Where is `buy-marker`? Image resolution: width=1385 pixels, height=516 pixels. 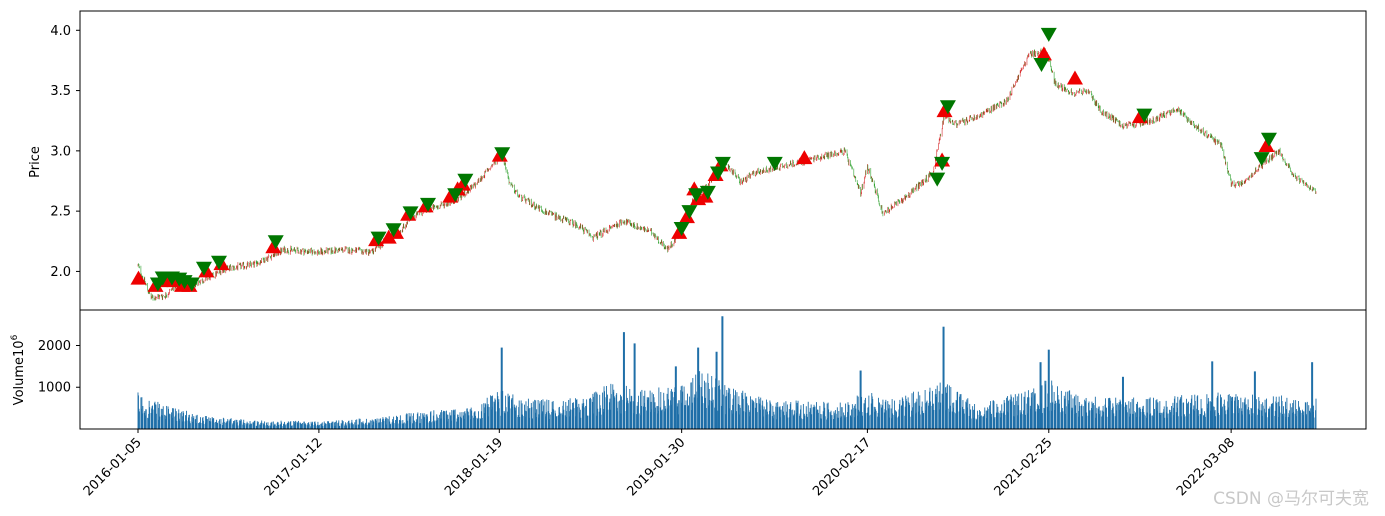 buy-marker is located at coordinates (462, 183).